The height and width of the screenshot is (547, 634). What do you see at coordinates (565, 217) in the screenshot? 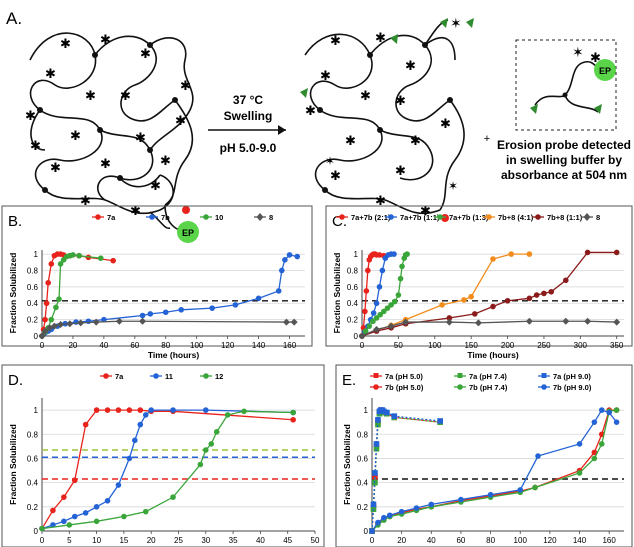
I see `legend-label: 7b+8 (1:1)` at bounding box center [565, 217].